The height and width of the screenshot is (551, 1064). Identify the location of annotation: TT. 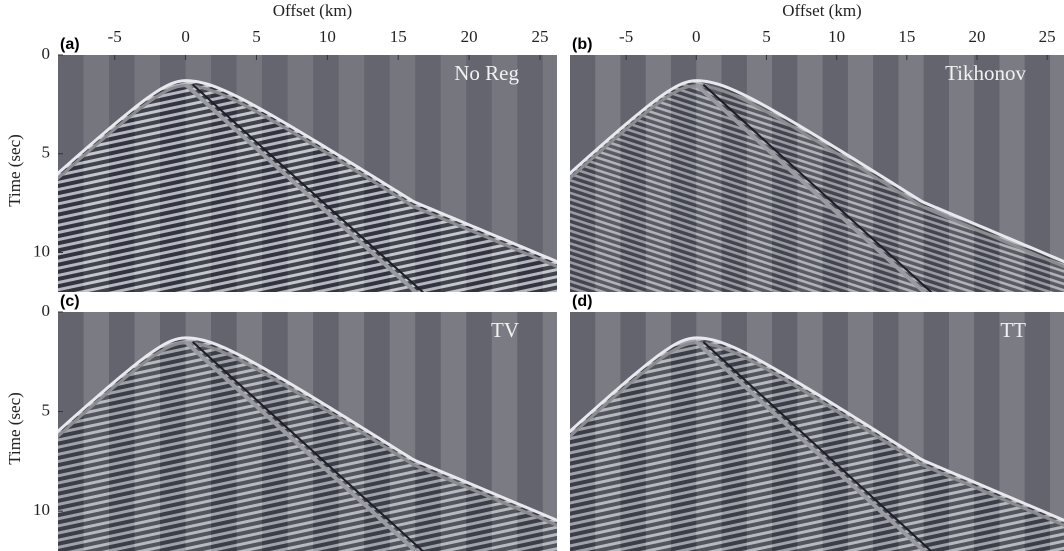
(1013, 330).